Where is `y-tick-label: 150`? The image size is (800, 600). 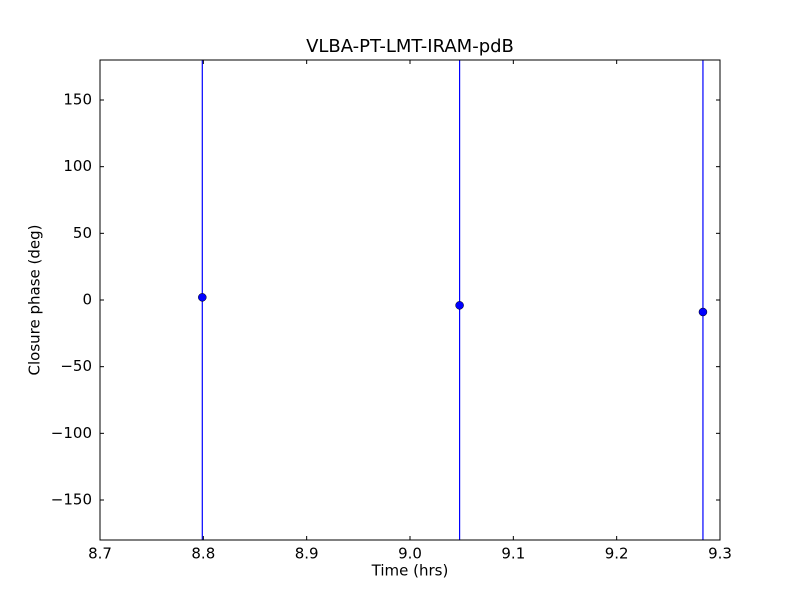
y-tick-label: 150 is located at coordinates (77, 100).